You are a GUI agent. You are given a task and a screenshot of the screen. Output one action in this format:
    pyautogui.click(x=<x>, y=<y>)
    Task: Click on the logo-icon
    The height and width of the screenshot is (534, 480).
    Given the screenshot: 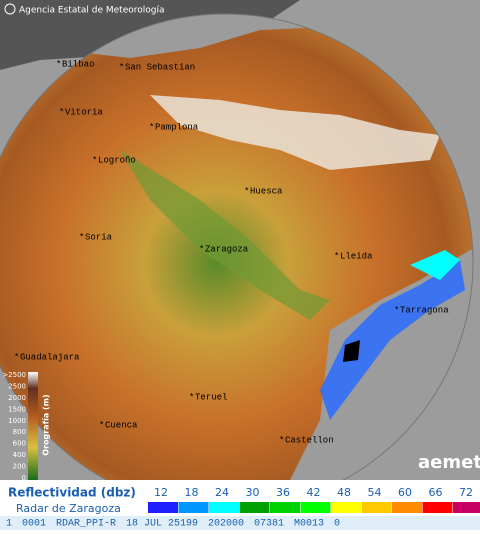 What is the action you would take?
    pyautogui.click(x=10, y=9)
    